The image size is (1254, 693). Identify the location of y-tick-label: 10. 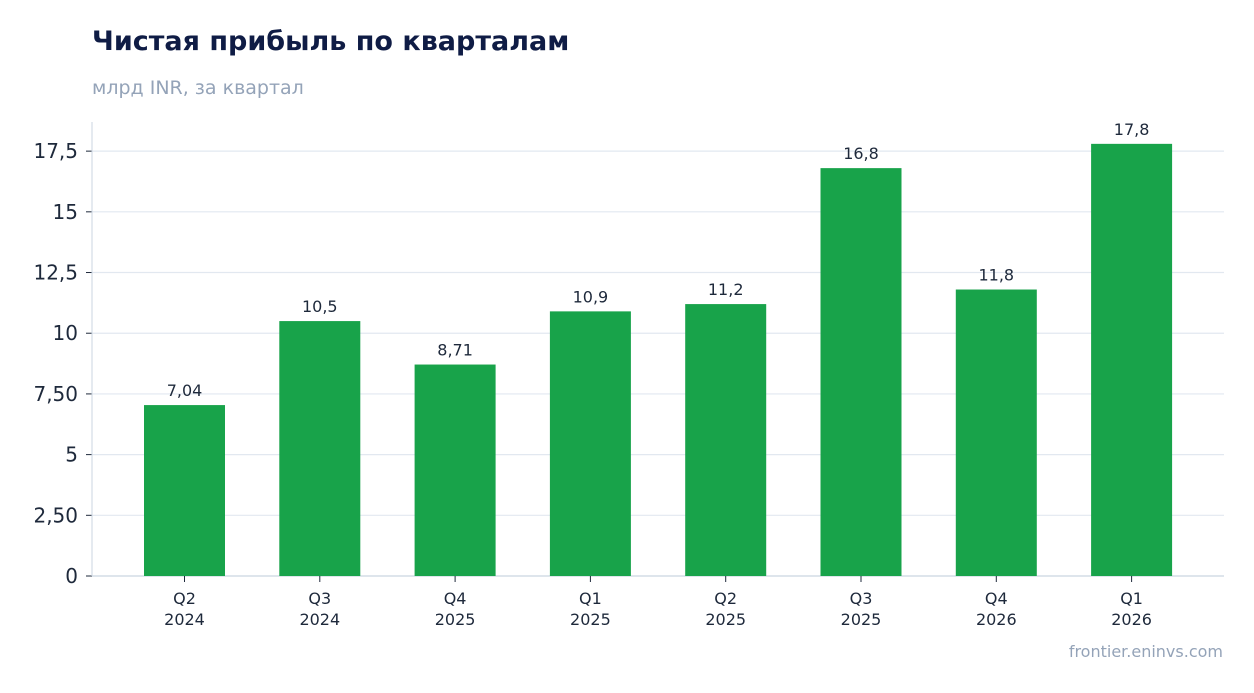
(65, 333).